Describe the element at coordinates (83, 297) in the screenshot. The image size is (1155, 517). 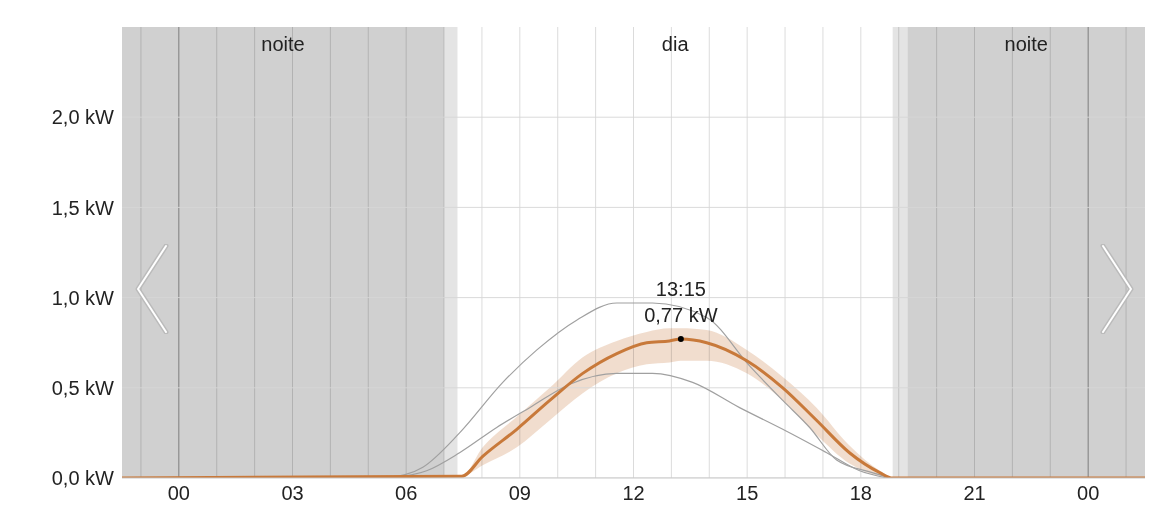
I see `y-tick-label: 1,0 kW` at that location.